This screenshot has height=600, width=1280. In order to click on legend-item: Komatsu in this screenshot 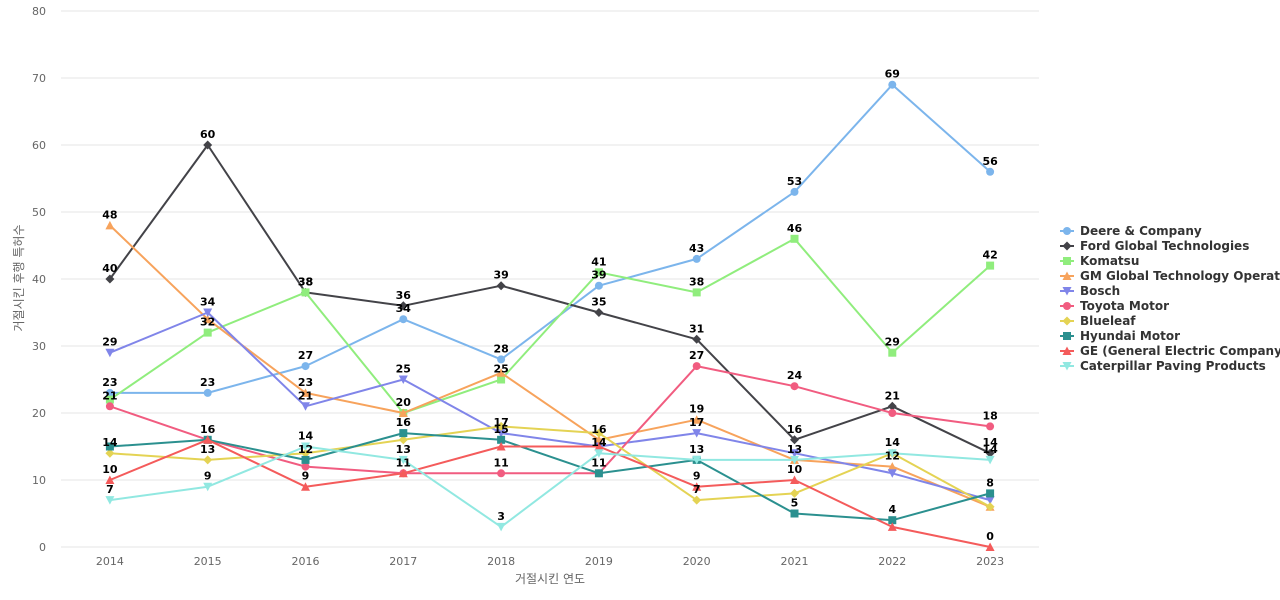, I will do `click(1099, 261)`.